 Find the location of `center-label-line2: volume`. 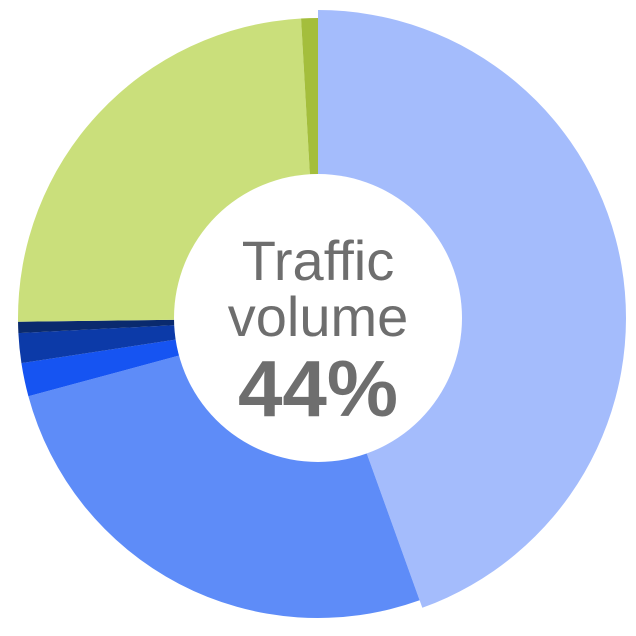

center-label-line2: volume is located at coordinates (318, 316).